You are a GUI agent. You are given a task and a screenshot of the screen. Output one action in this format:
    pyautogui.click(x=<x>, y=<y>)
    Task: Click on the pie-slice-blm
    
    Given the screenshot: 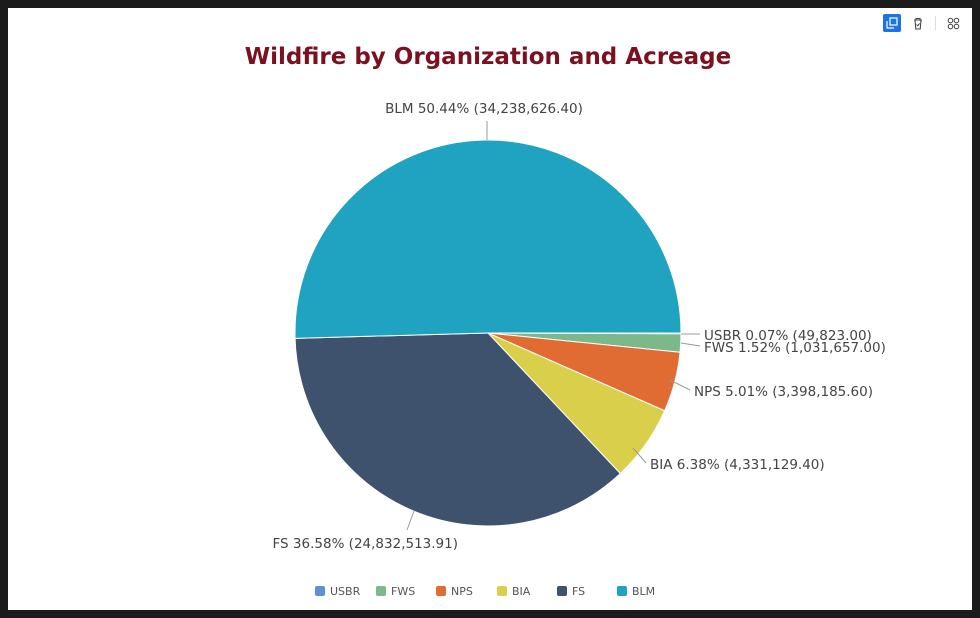 What is the action you would take?
    pyautogui.click(x=488, y=239)
    